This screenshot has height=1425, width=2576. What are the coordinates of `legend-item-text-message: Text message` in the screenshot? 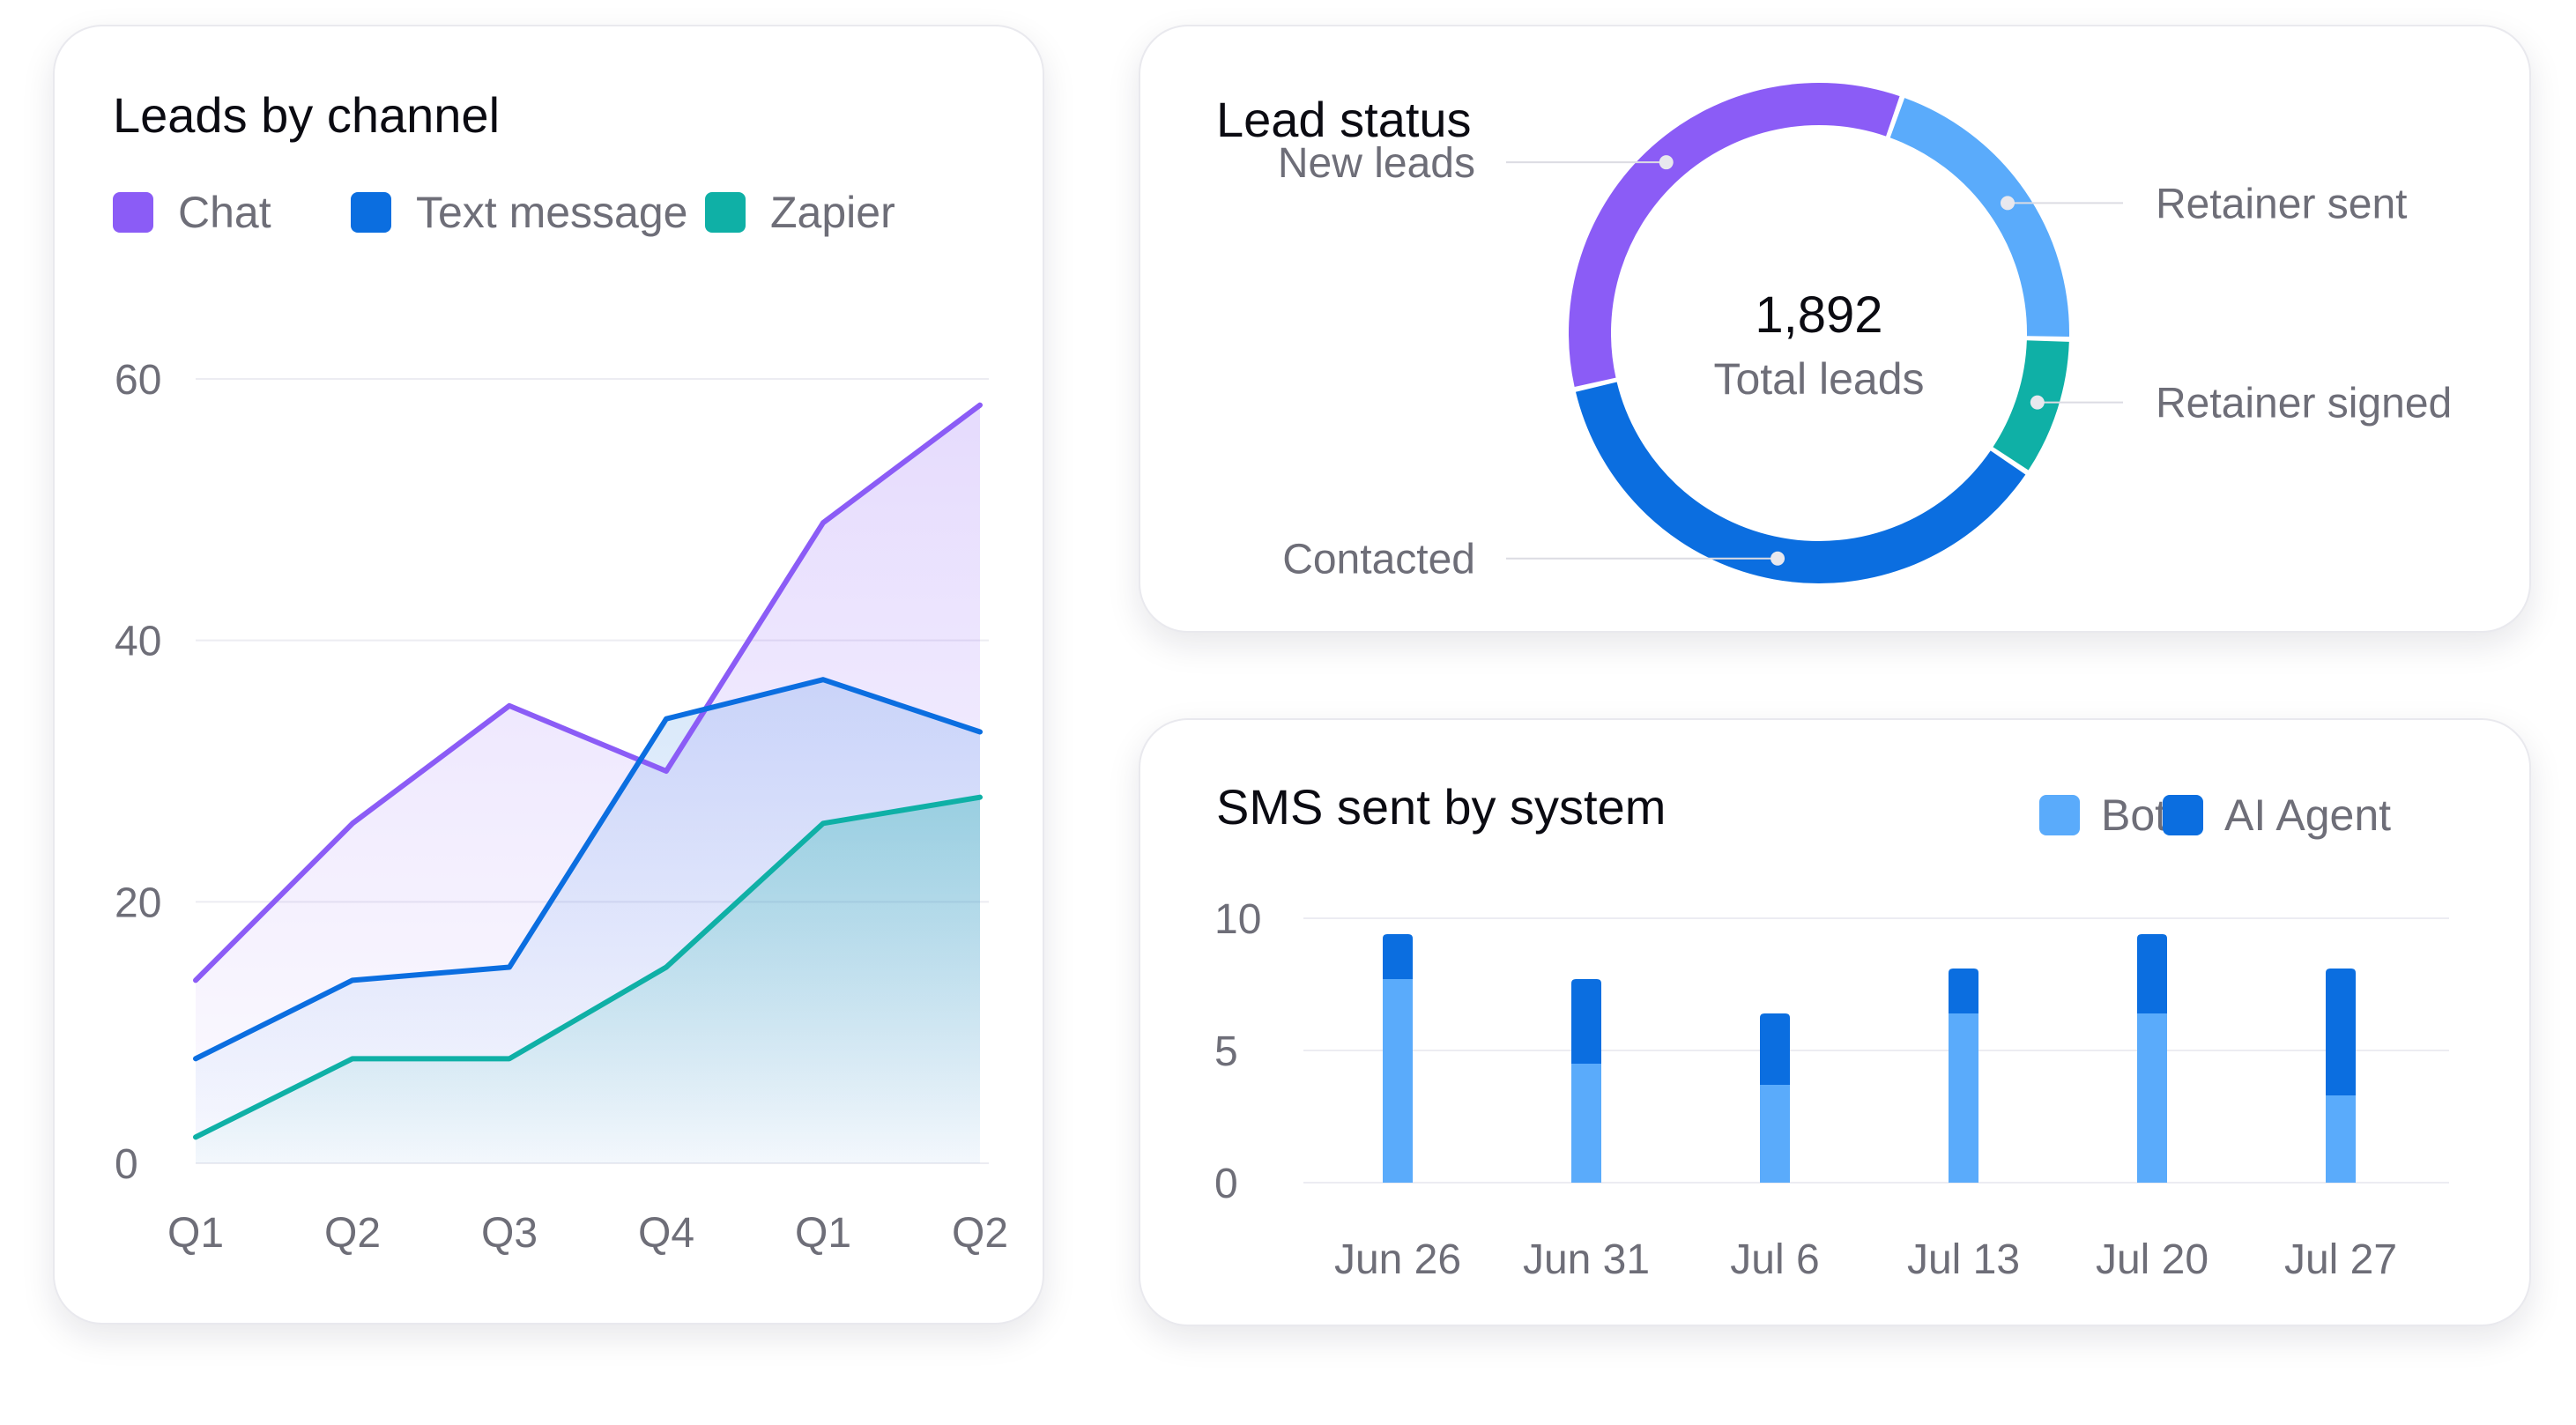 It's located at (519, 213).